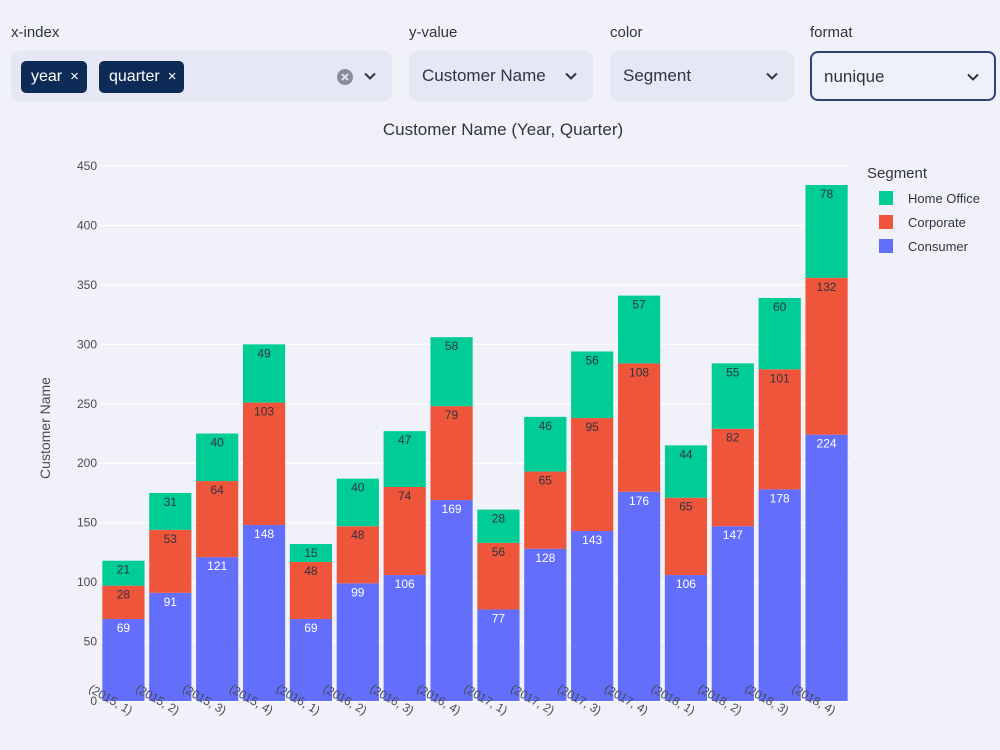  I want to click on tag-label: year, so click(47, 76).